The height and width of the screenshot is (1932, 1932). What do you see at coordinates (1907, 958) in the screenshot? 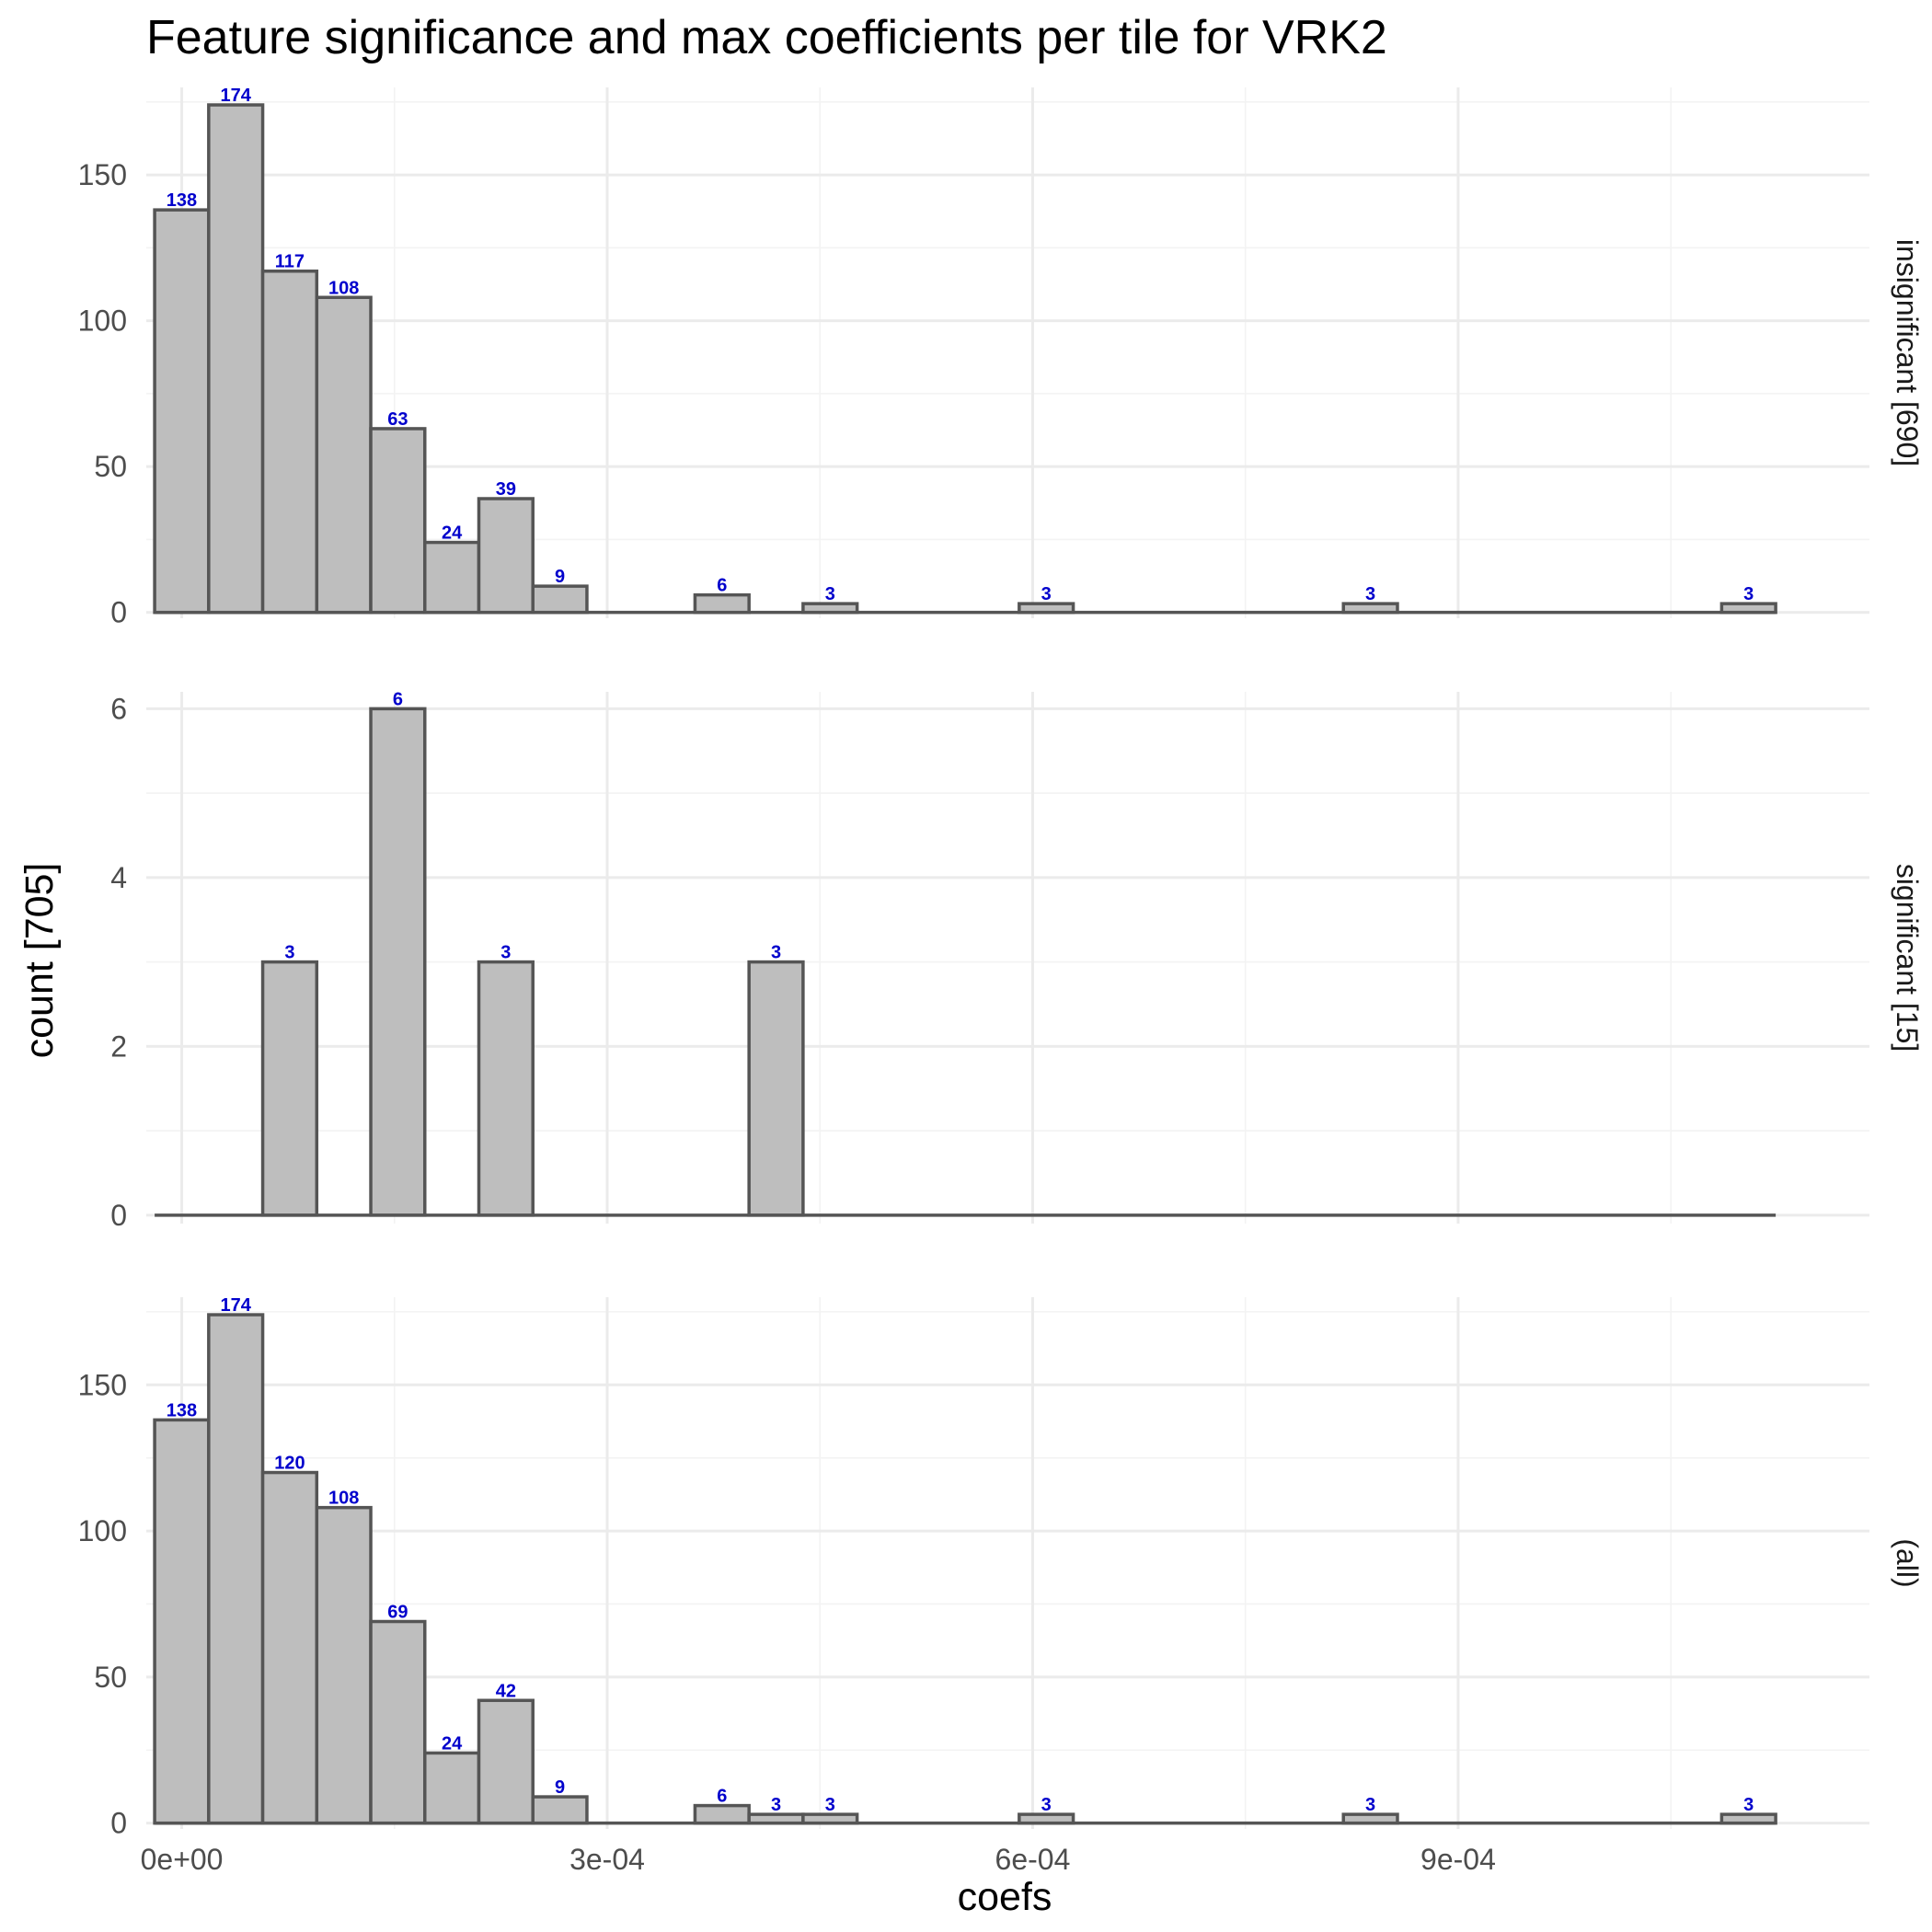
I see `facet-strip-label: significant [15]` at bounding box center [1907, 958].